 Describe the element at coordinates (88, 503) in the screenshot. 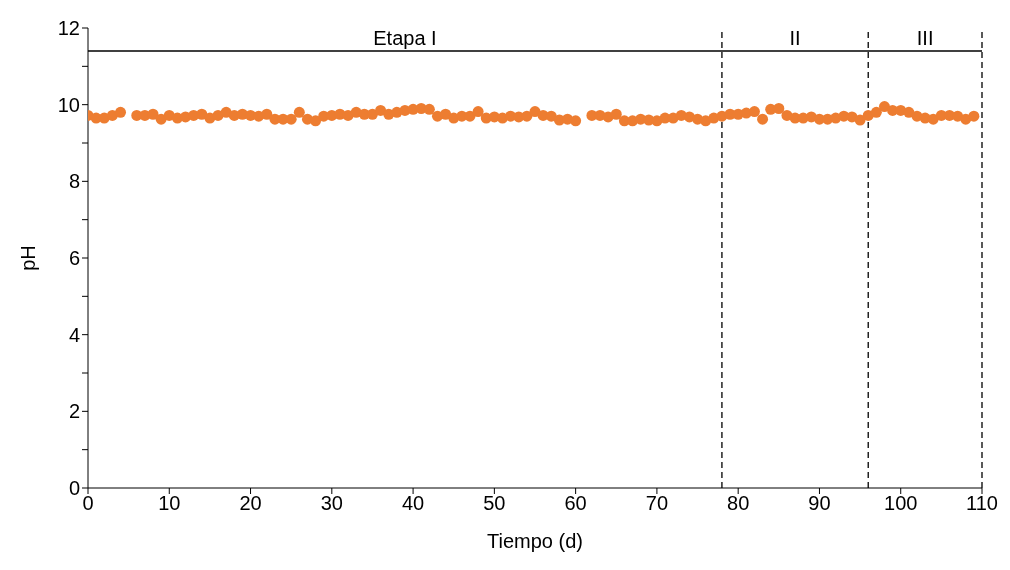

I see `x-tick-label: 0` at that location.